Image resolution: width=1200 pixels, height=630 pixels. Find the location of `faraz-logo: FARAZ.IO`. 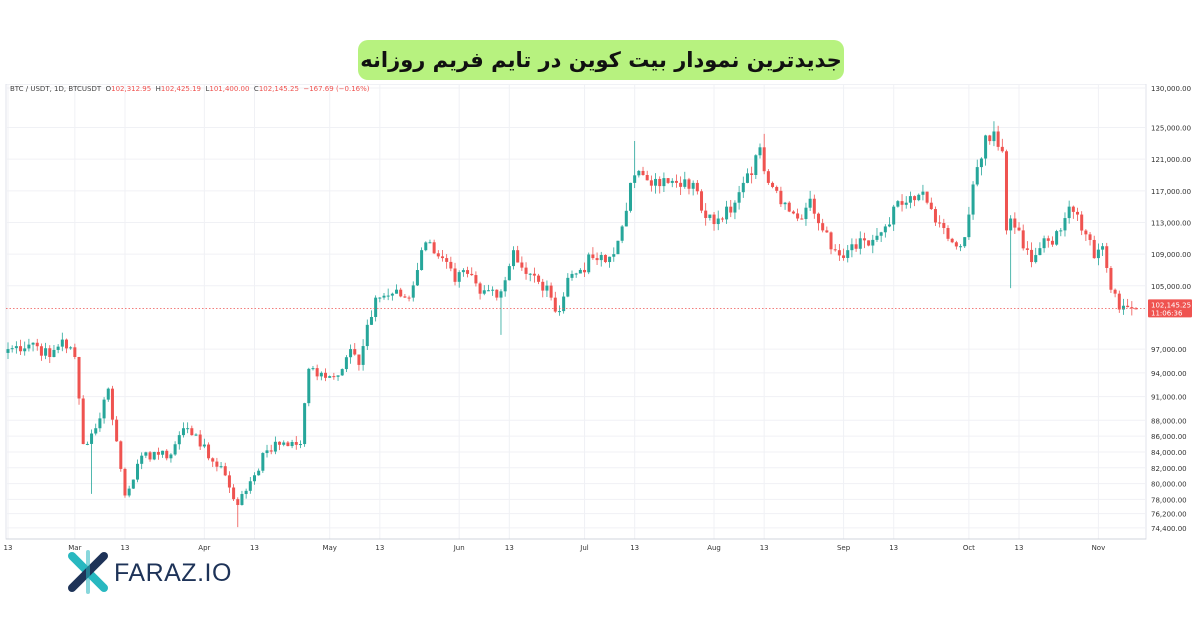

faraz-logo: FARAZ.IO is located at coordinates (148, 572).